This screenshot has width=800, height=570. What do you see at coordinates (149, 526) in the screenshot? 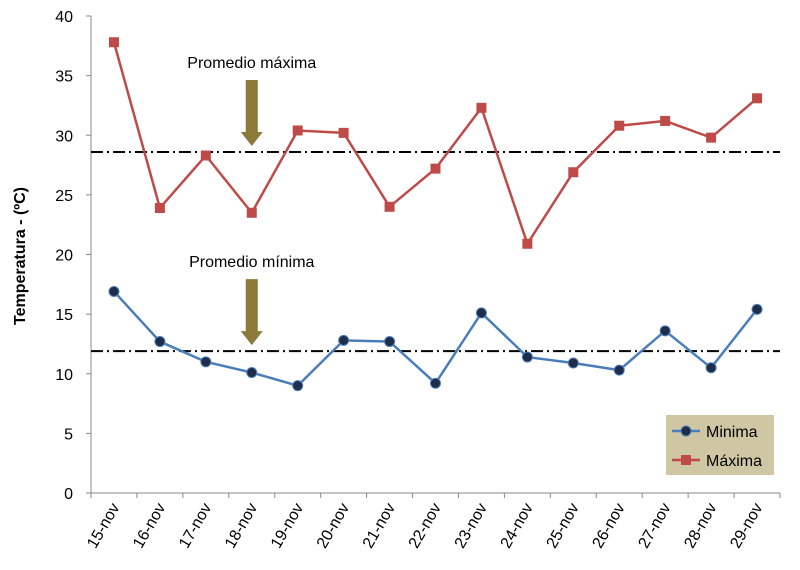
I see `x-tick-label: 16-nov` at bounding box center [149, 526].